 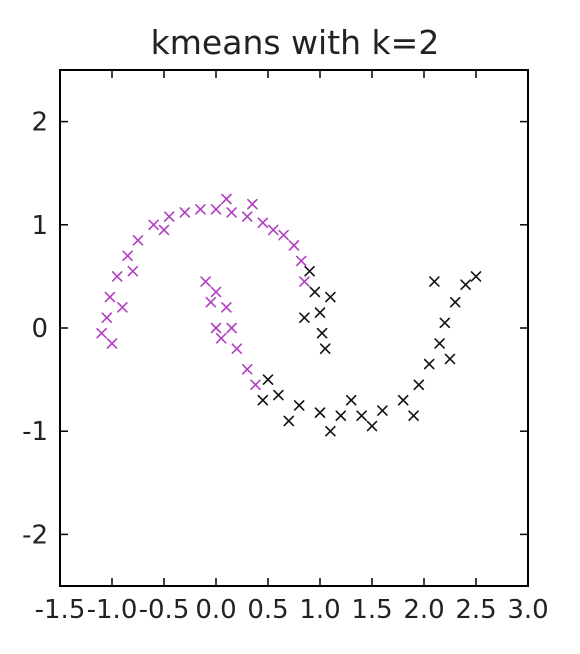 What do you see at coordinates (319, 610) in the screenshot?
I see `x-tick-label: 1.0` at bounding box center [319, 610].